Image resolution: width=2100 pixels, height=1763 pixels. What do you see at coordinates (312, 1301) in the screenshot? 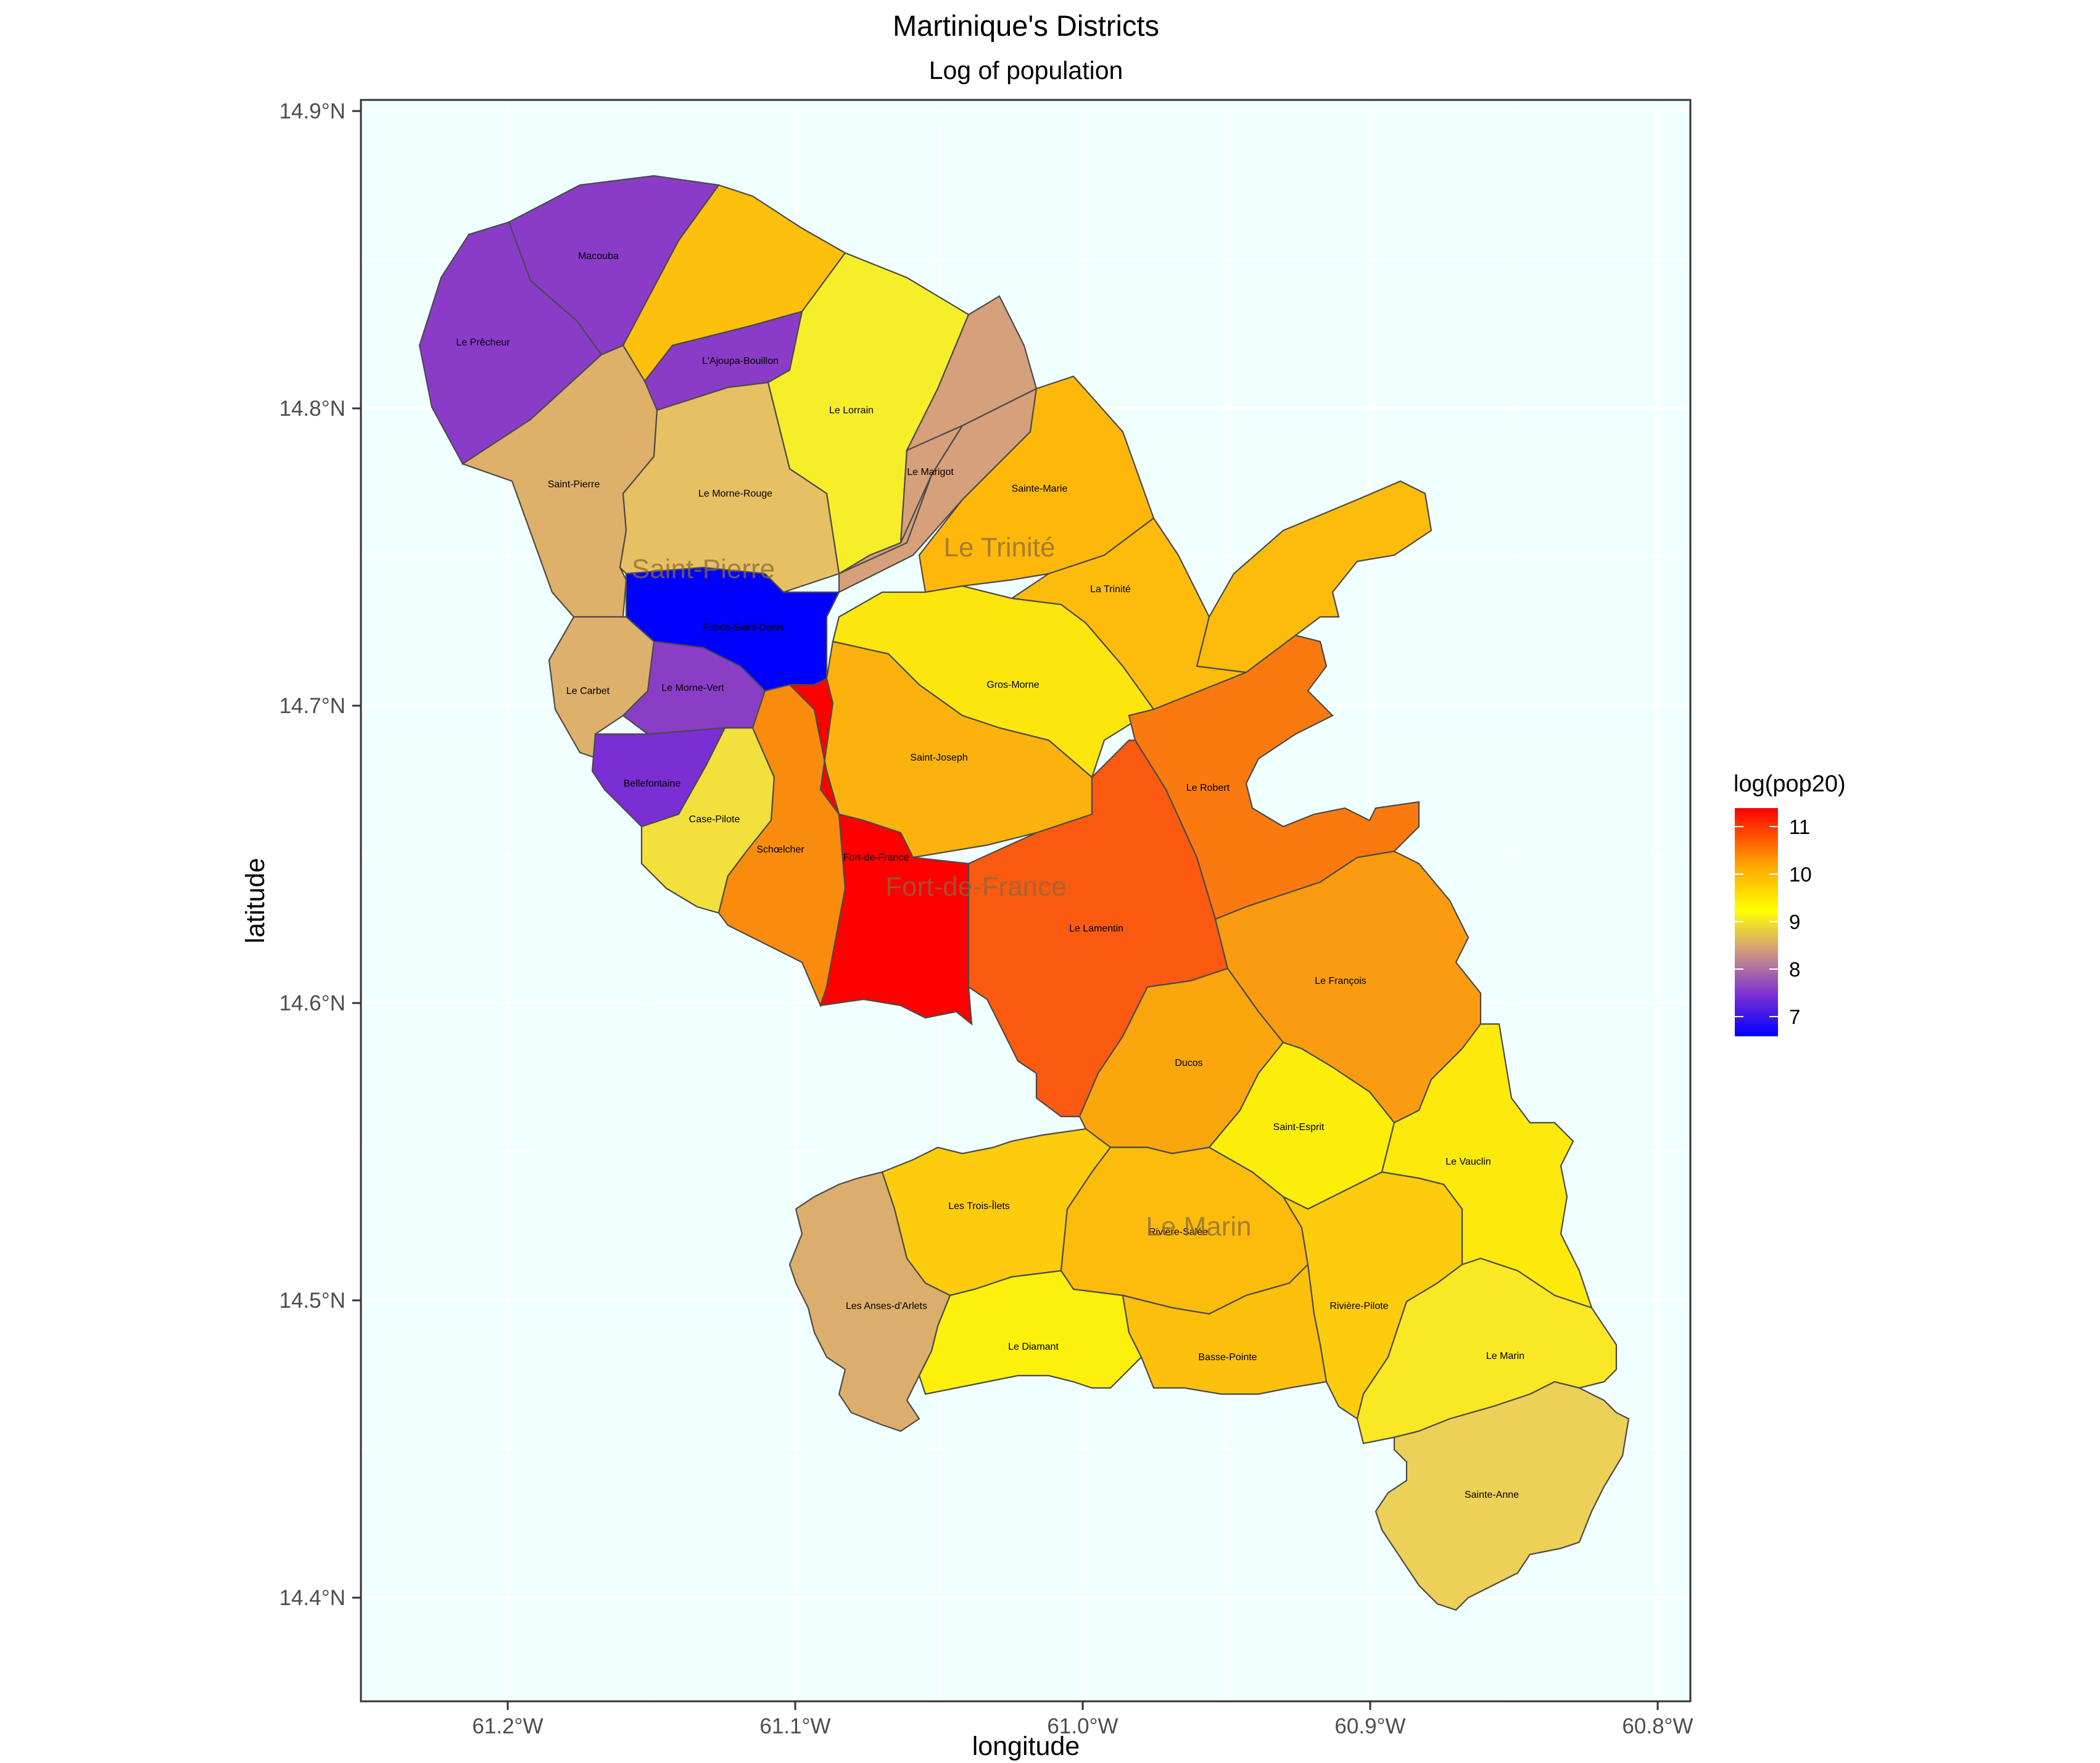
I see `y-tick-label: 14.5°N` at bounding box center [312, 1301].